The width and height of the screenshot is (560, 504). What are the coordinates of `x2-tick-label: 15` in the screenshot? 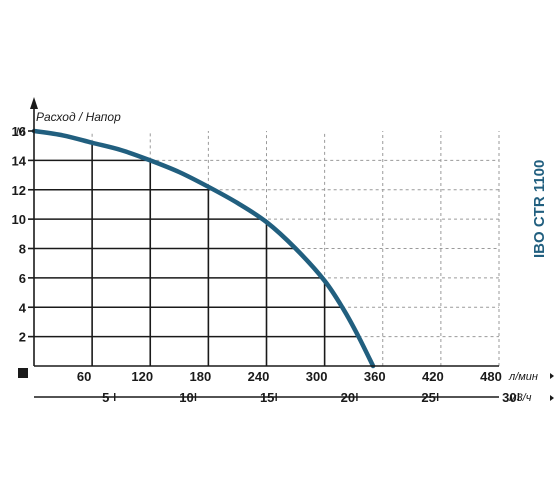 It's located at (267, 397).